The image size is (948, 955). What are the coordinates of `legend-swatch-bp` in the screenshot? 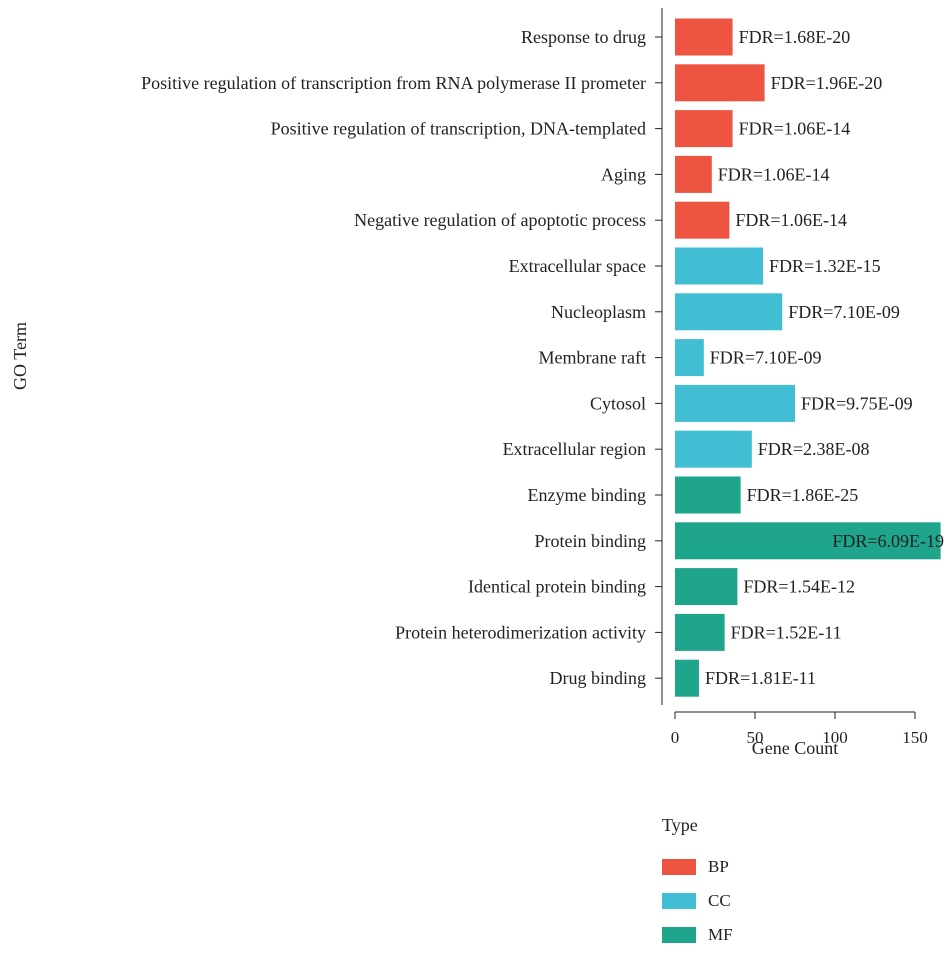 It's located at (679, 867).